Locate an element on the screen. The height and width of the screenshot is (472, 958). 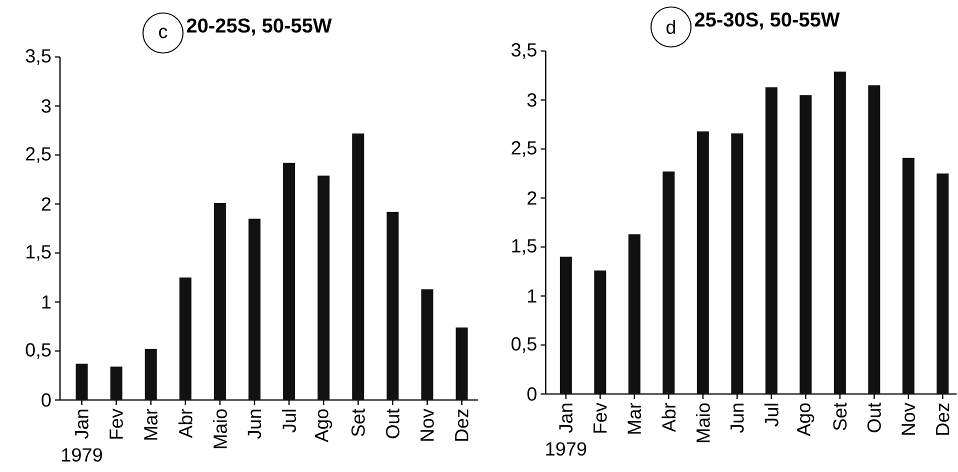
chart-title: 25-30S, 50-55W is located at coordinates (767, 21).